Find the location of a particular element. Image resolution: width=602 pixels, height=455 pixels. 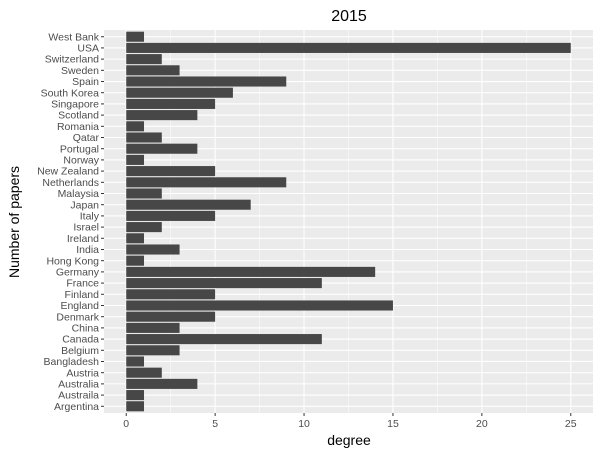

y-tick-label: Australia is located at coordinates (78, 384).